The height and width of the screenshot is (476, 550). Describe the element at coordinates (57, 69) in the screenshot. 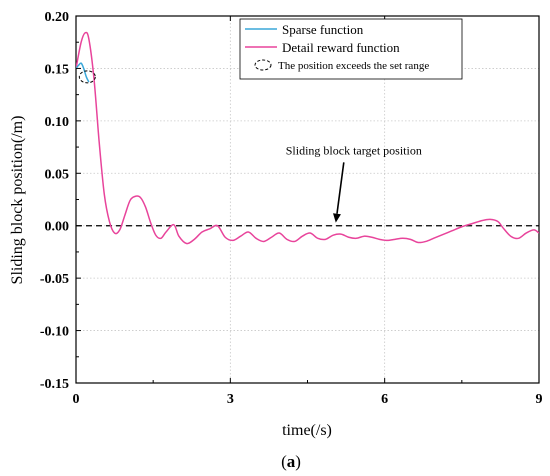

I see `y-tick-label: 0.15` at that location.